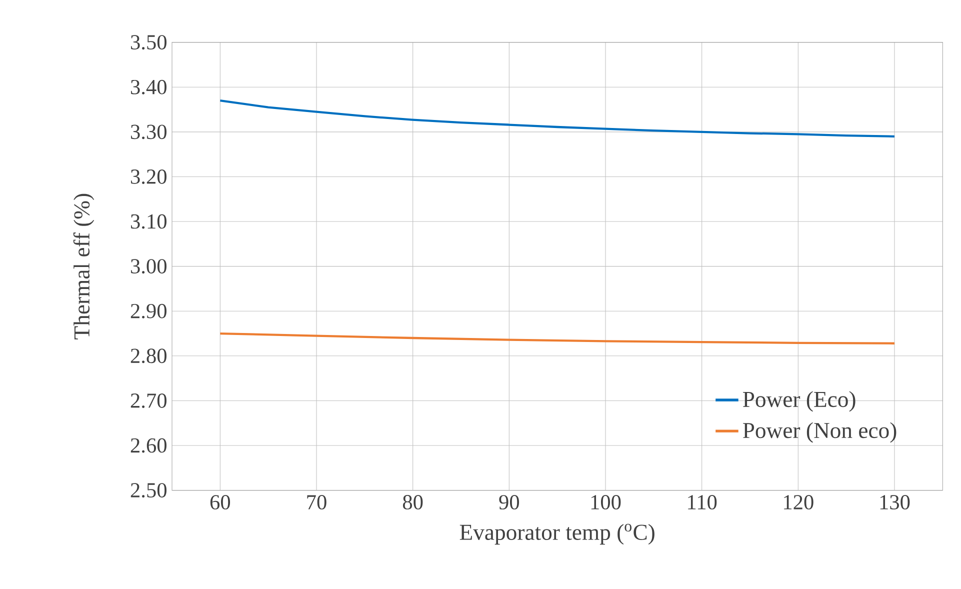 This screenshot has height=589, width=961. What do you see at coordinates (148, 311) in the screenshot?
I see `y-tick-label: 2.90` at bounding box center [148, 311].